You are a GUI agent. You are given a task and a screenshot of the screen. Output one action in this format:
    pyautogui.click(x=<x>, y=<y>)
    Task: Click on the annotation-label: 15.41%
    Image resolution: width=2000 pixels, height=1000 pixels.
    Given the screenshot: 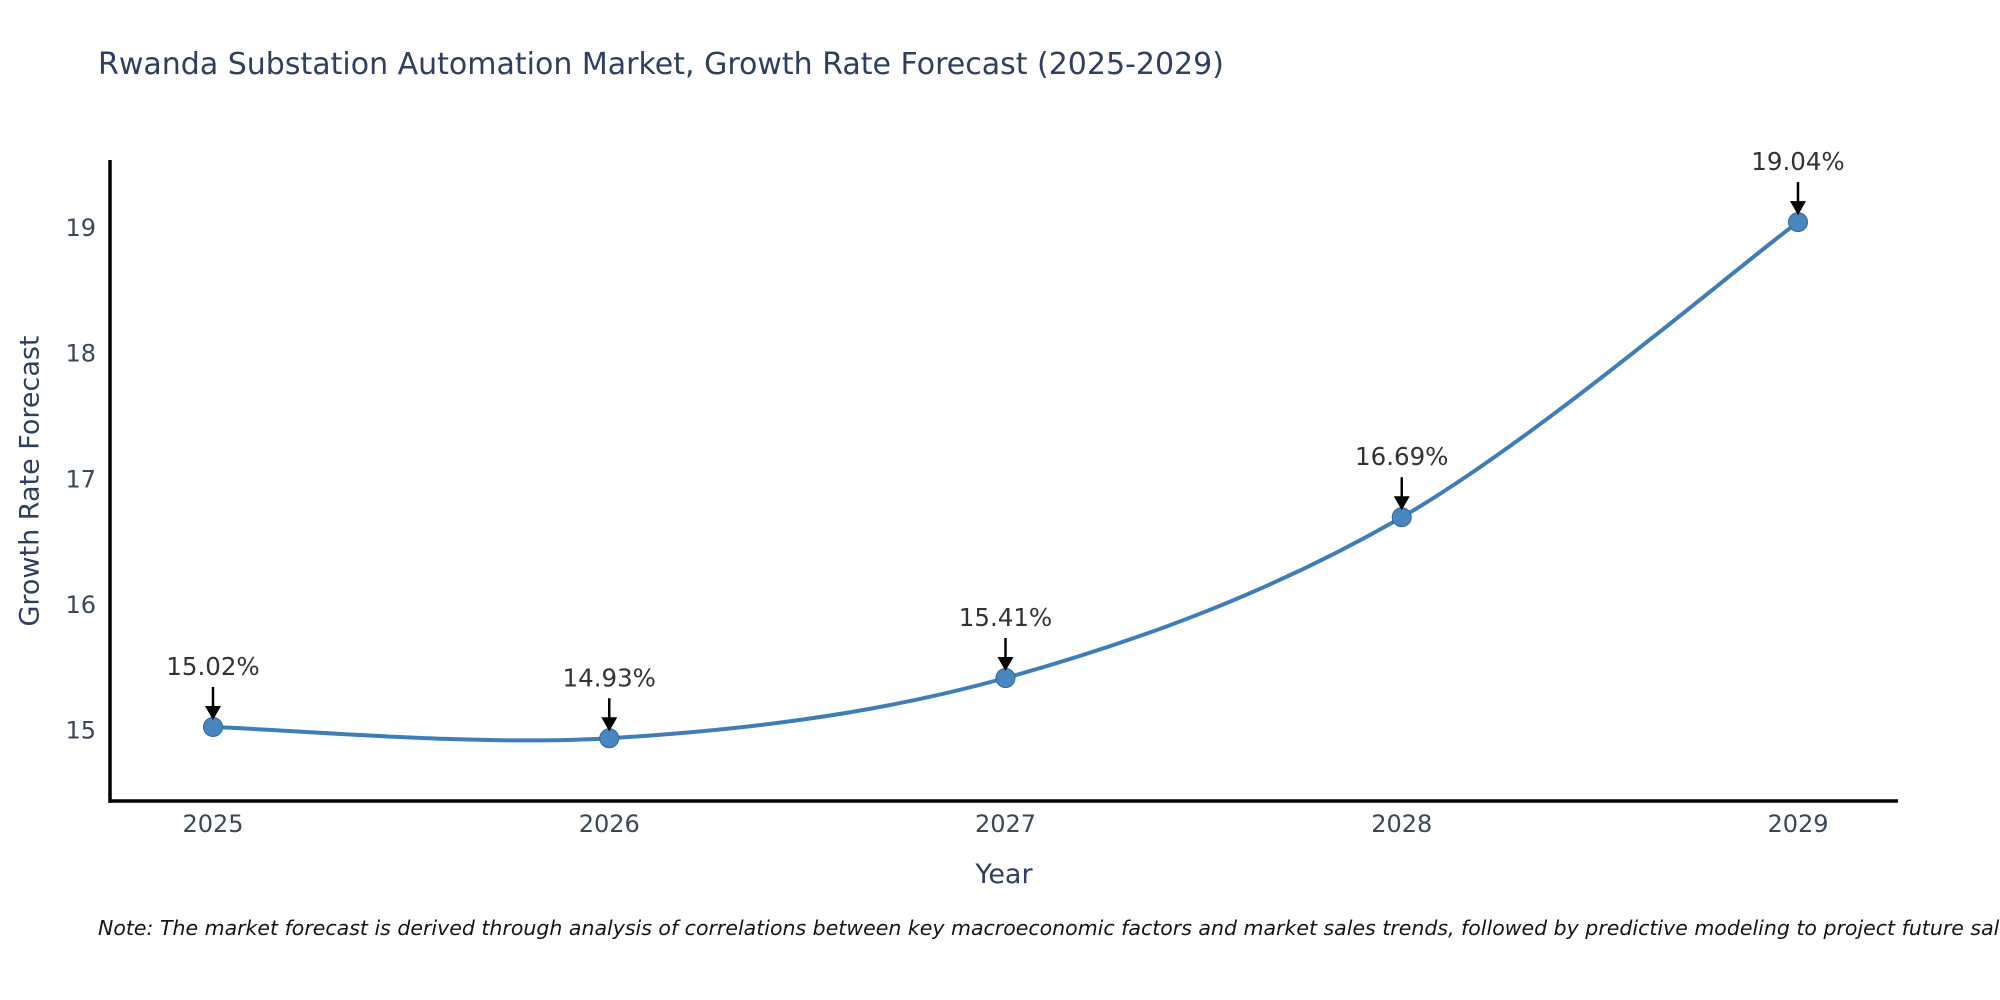 What is the action you would take?
    pyautogui.click(x=1005, y=617)
    